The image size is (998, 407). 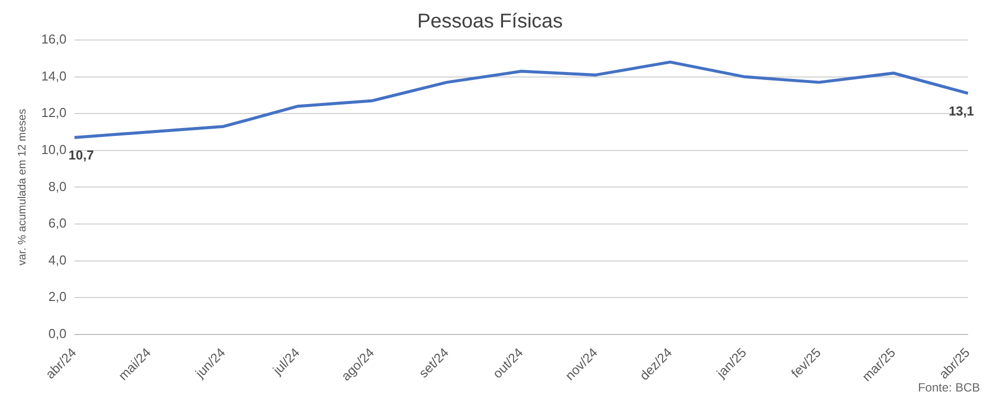 I want to click on chart-title: Pessoas Físicas, so click(x=490, y=21).